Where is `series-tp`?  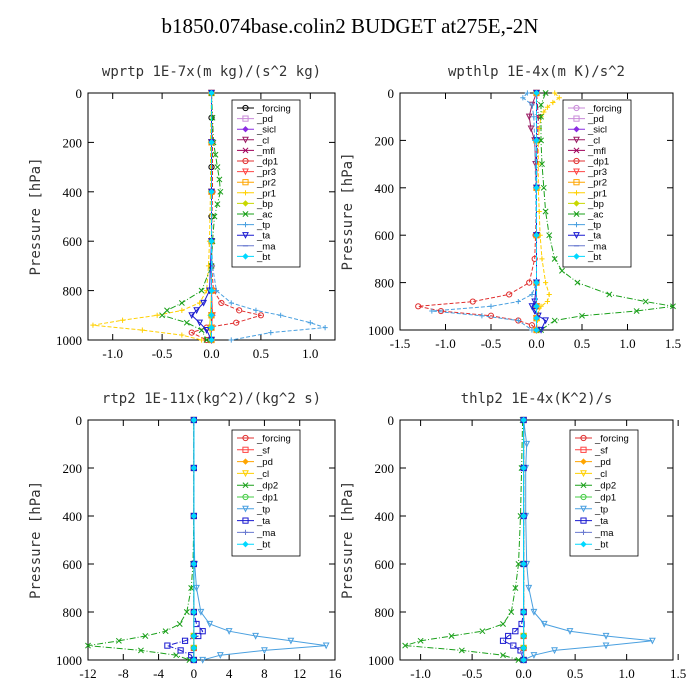
series-tp is located at coordinates (484, 211).